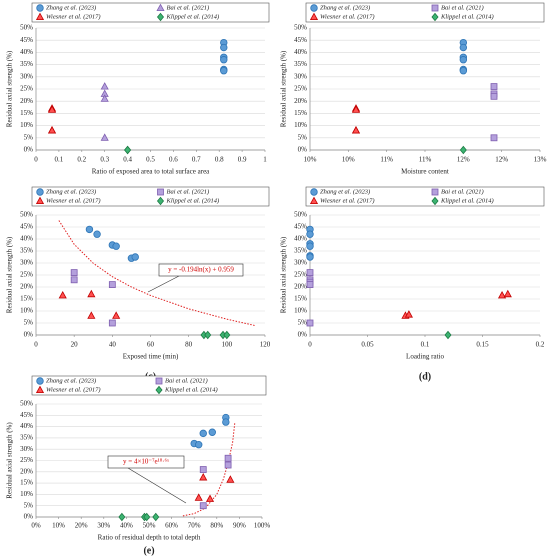 The height and width of the screenshot is (557, 550). Describe the element at coordinates (151, 345) in the screenshot. I see `x-tick-label: 60` at that location.